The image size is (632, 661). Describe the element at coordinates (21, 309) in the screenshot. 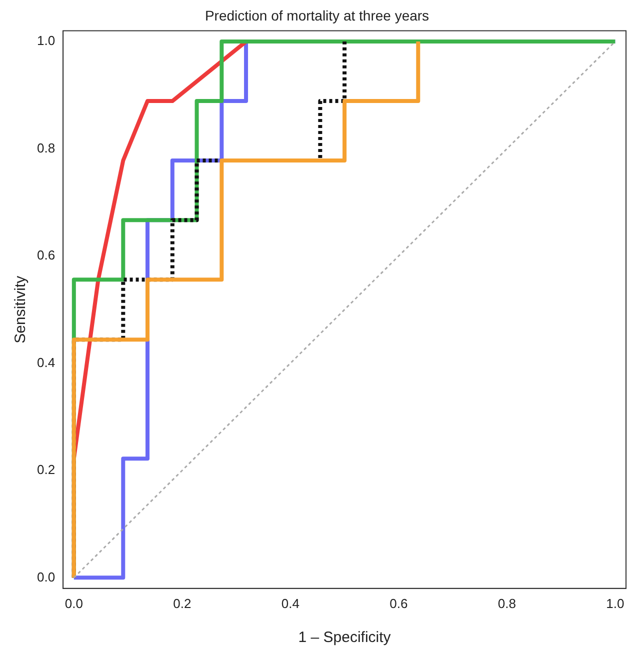

I see `y-axis-title: Sensitivity` at that location.